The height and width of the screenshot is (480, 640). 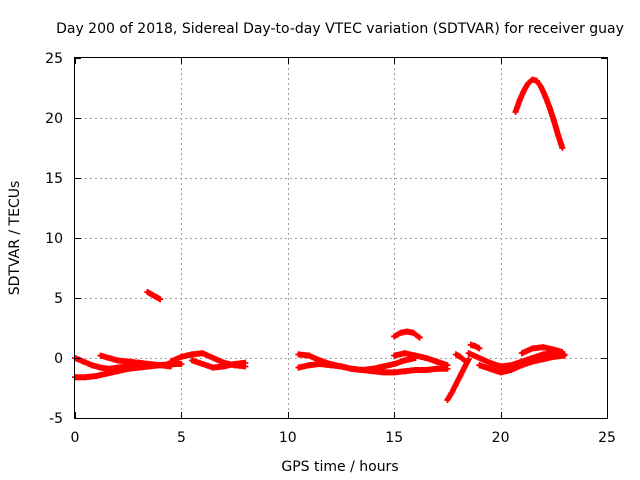 I want to click on x-tick-label: 25, so click(x=607, y=438).